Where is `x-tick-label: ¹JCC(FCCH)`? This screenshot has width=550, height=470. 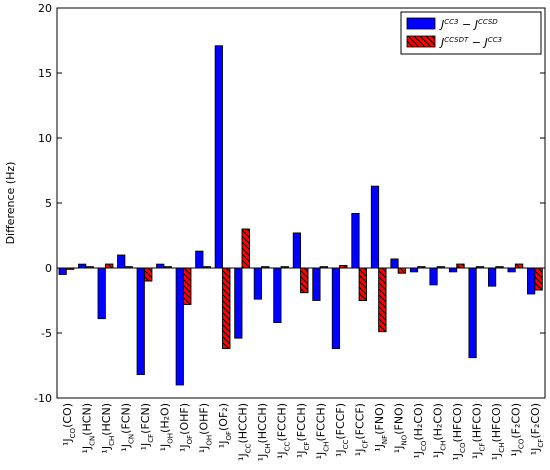 x-tick-label: ¹JCC(FCCH) is located at coordinates (283, 431).